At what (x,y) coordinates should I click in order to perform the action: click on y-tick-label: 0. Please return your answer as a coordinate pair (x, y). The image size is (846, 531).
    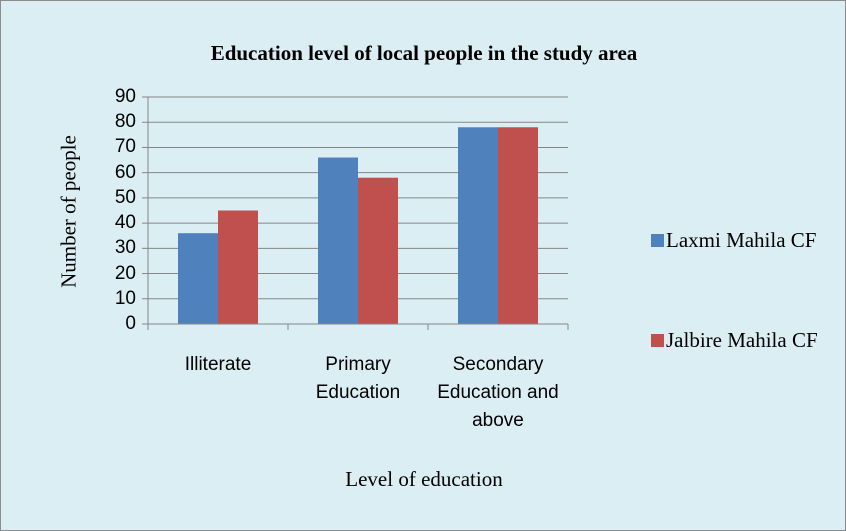
    Looking at the image, I should click on (130, 323).